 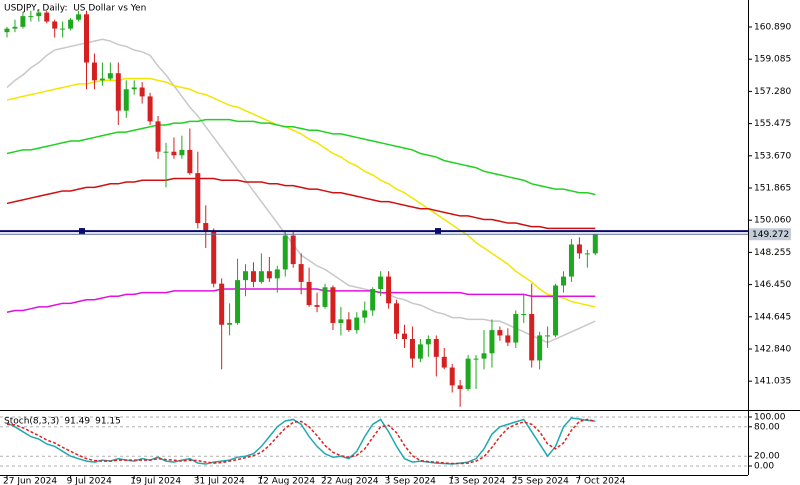 What do you see at coordinates (286, 481) in the screenshot?
I see `x-tick-label: 12 Aug 2024` at bounding box center [286, 481].